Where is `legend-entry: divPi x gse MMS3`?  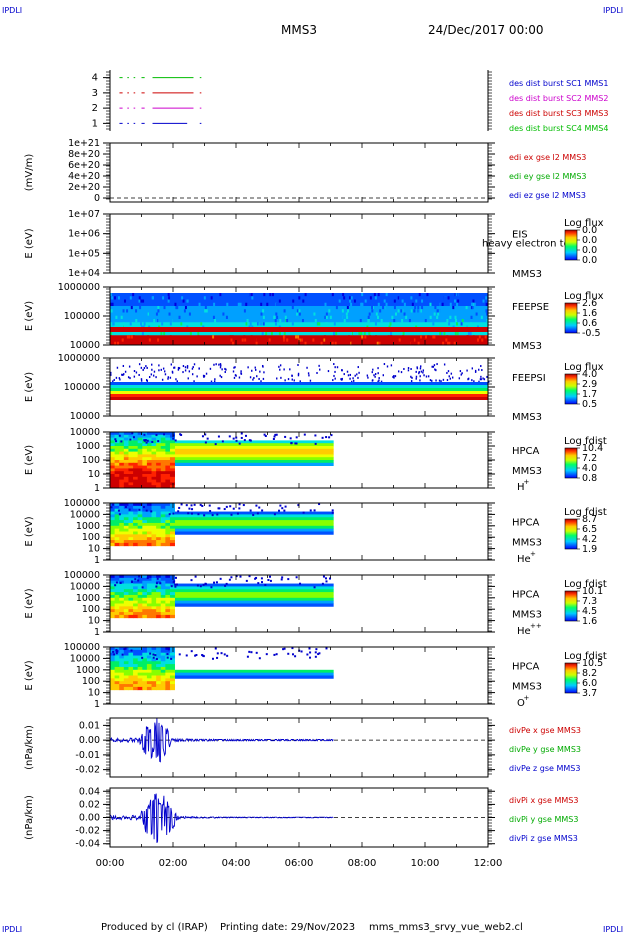 legend-entry: divPi x gse MMS3 is located at coordinates (543, 800).